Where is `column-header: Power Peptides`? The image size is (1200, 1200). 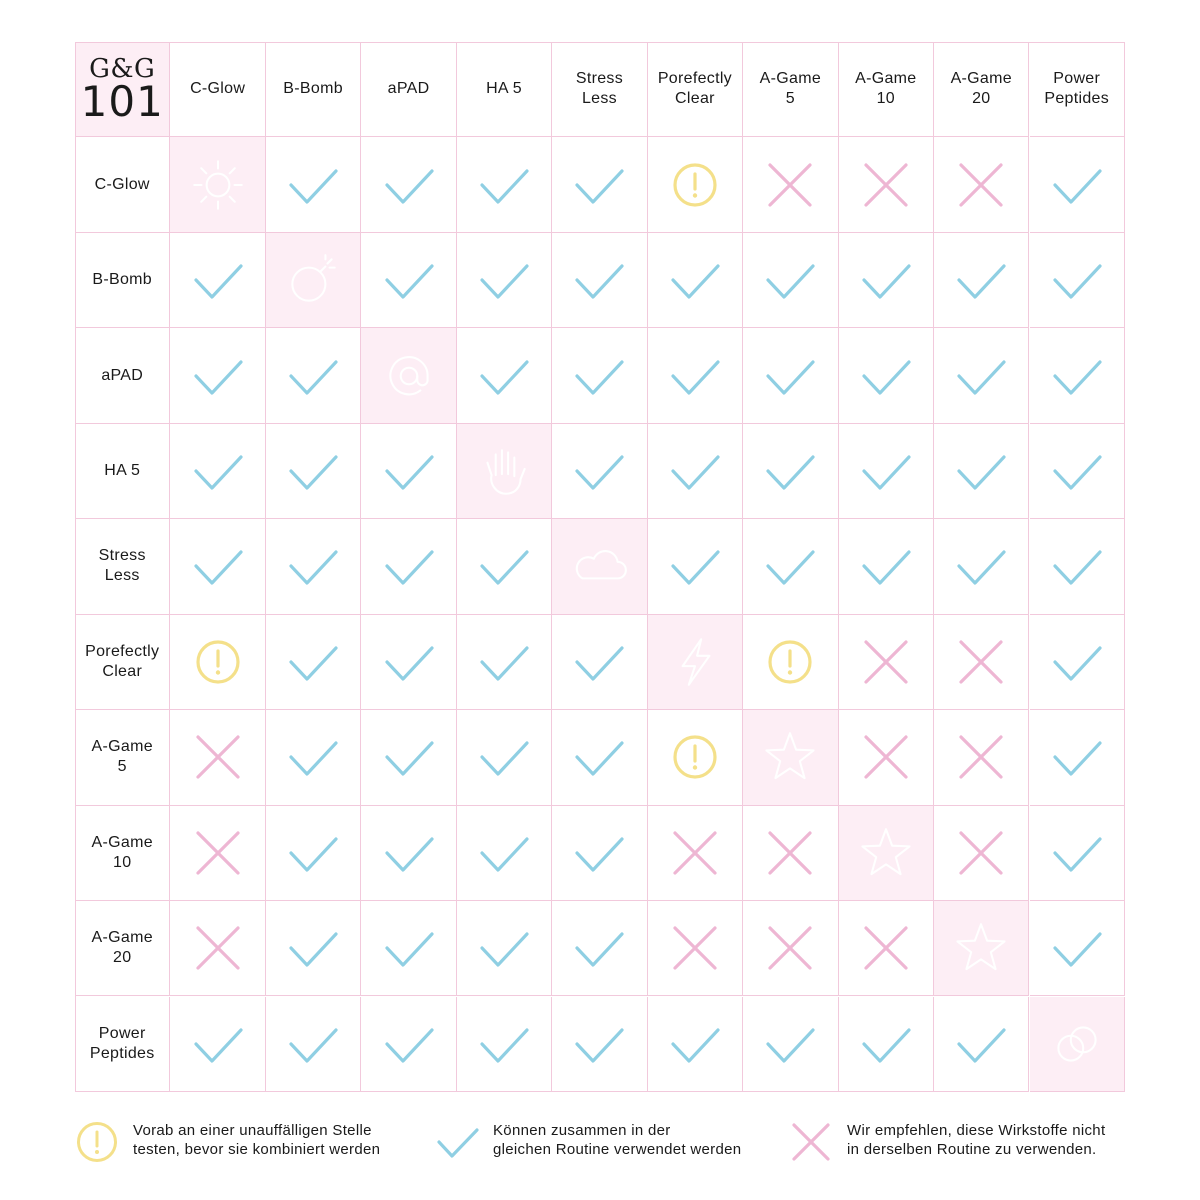 column-header: Power Peptides is located at coordinates (1077, 90).